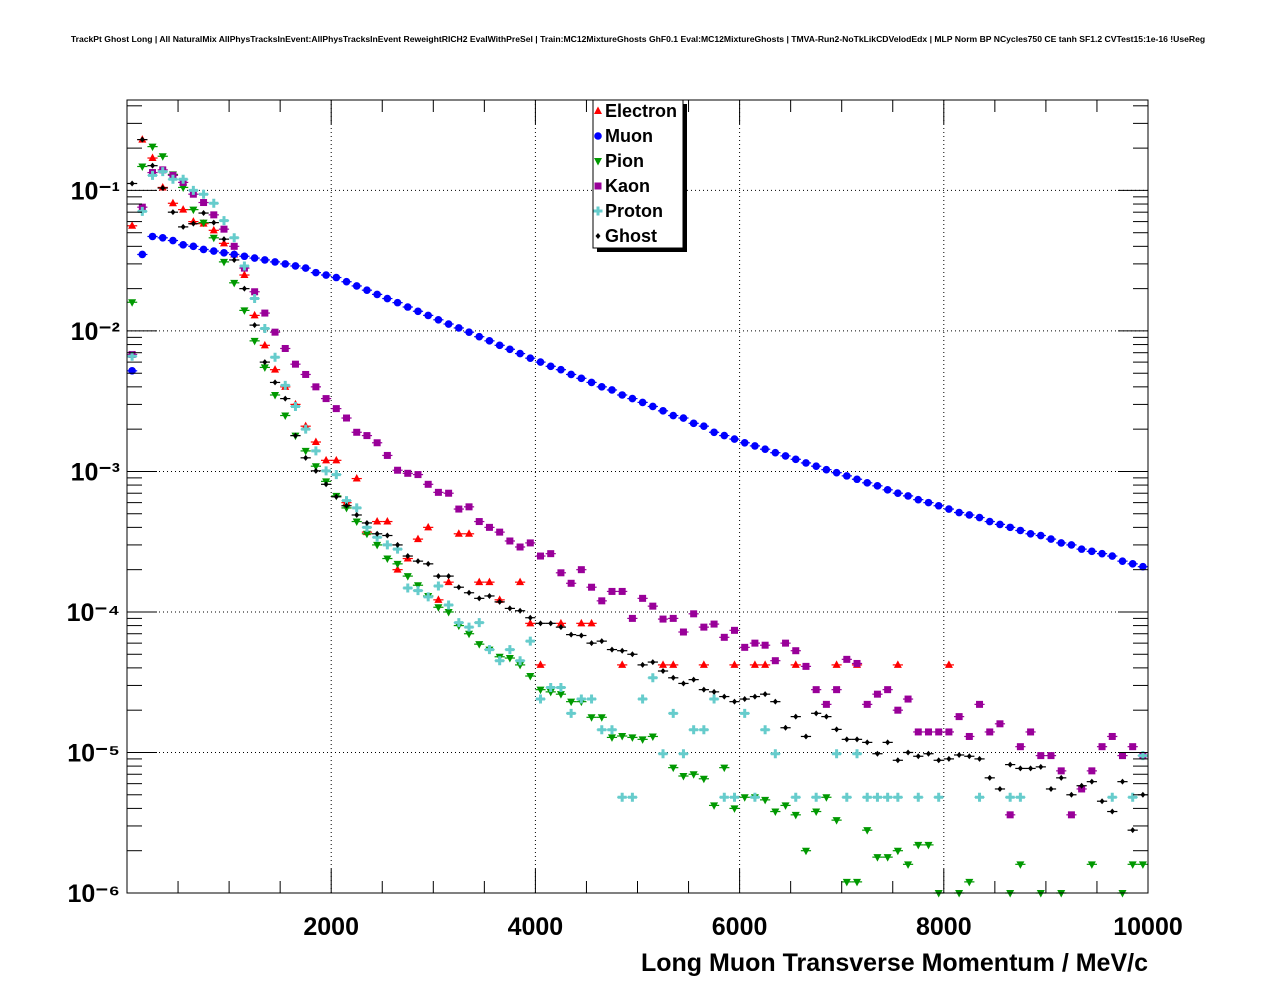  What do you see at coordinates (944, 927) in the screenshot?
I see `x-tick-label: 8000` at bounding box center [944, 927].